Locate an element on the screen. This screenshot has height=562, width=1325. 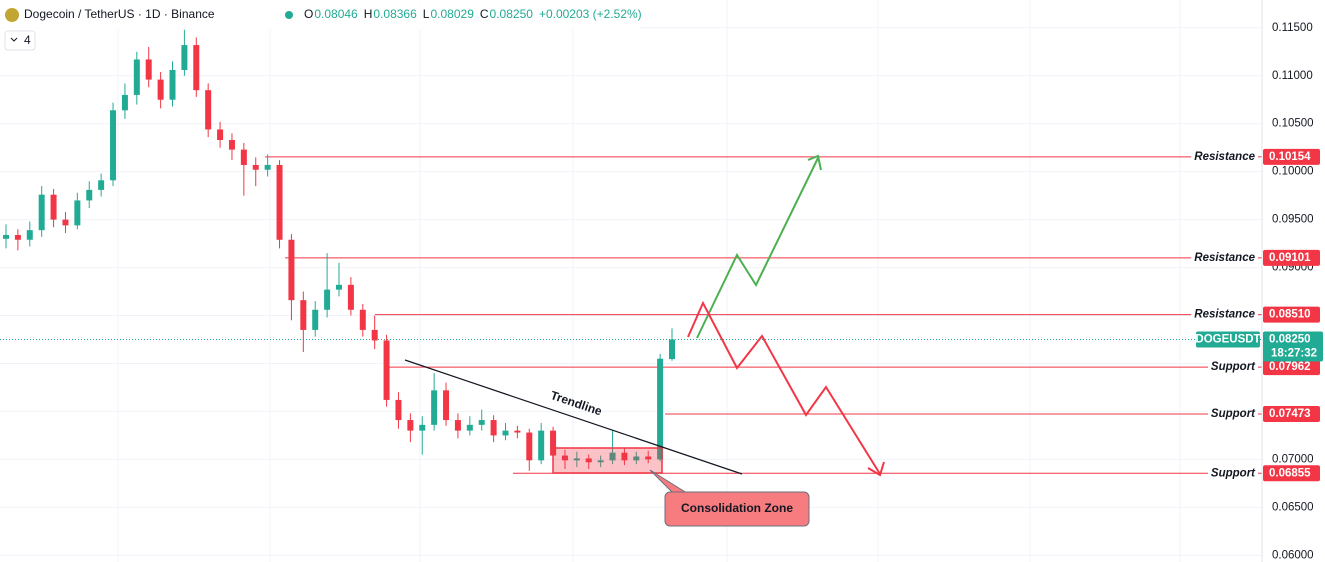
bull-path is located at coordinates (757, 248).